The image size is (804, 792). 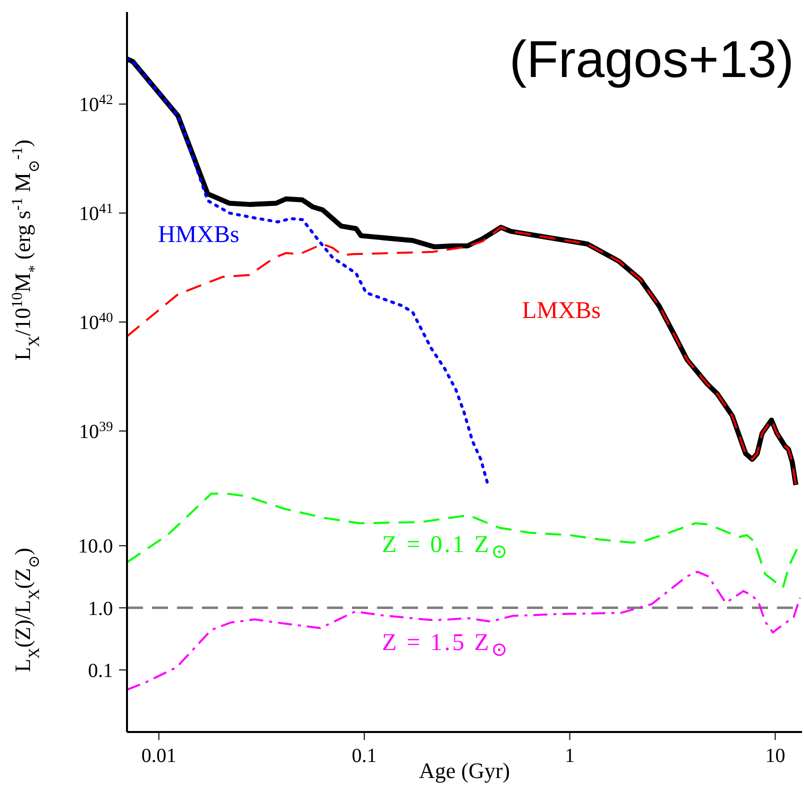 I want to click on annotation: (Fragos+13), so click(x=651, y=60).